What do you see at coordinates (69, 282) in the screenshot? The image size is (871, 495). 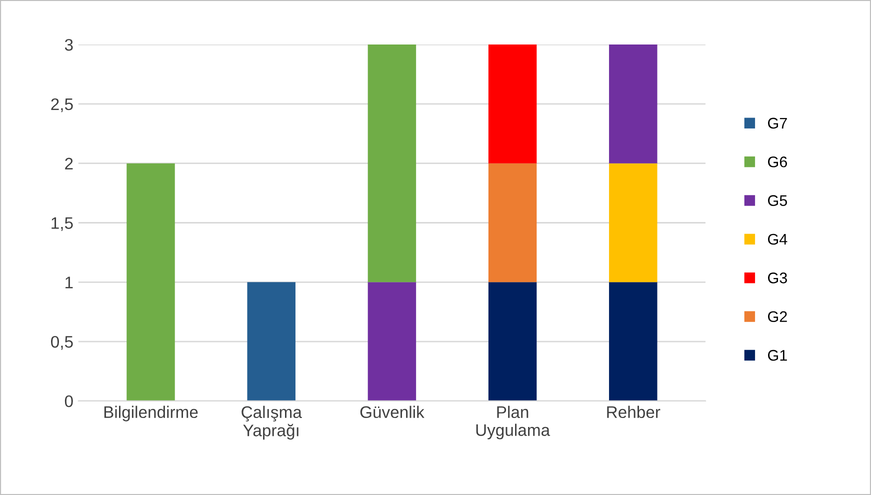 I see `y-tick-label: 1` at bounding box center [69, 282].